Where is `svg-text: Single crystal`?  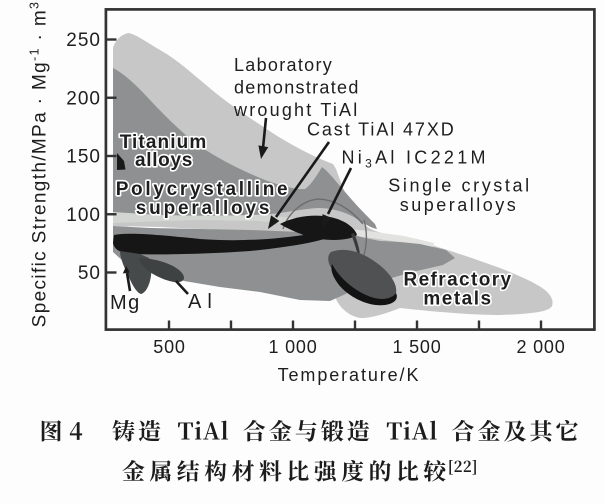 svg-text: Single crystal is located at coordinates (459, 186).